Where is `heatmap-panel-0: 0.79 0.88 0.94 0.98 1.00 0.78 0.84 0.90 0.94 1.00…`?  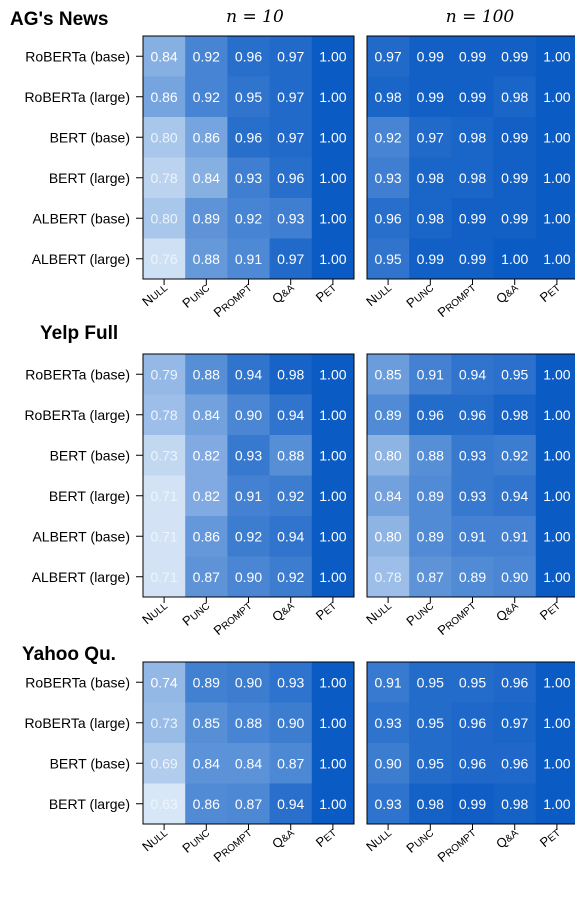 heatmap-panel-0: 0.79 0.88 0.94 0.98 1.00 0.78 0.84 0.90 0.94 1.00… is located at coordinates (247, 495).